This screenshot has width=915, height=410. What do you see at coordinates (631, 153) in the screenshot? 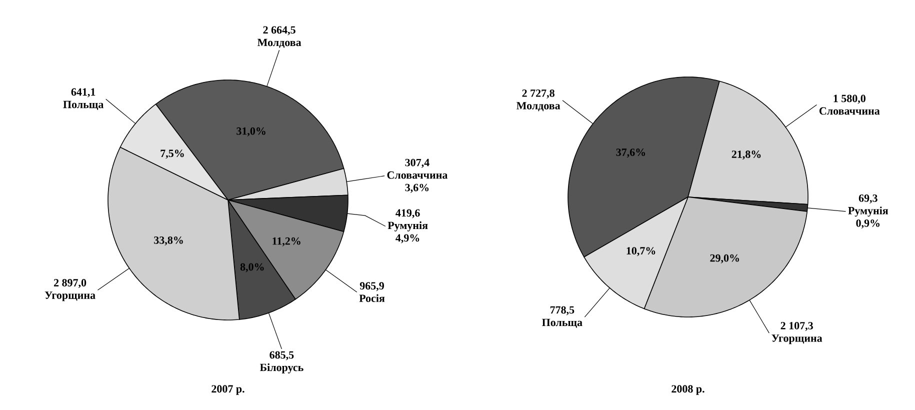
I see `text: 37,6%` at bounding box center [631, 153].